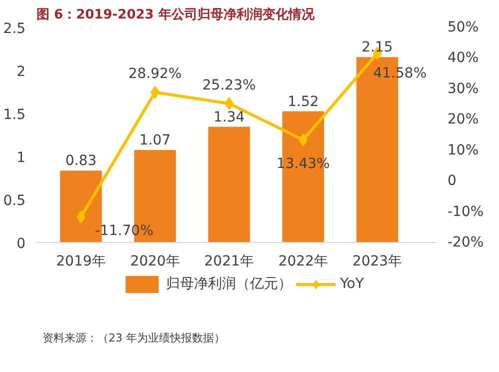  I want to click on y-tick-label: 1.5, so click(14, 115).